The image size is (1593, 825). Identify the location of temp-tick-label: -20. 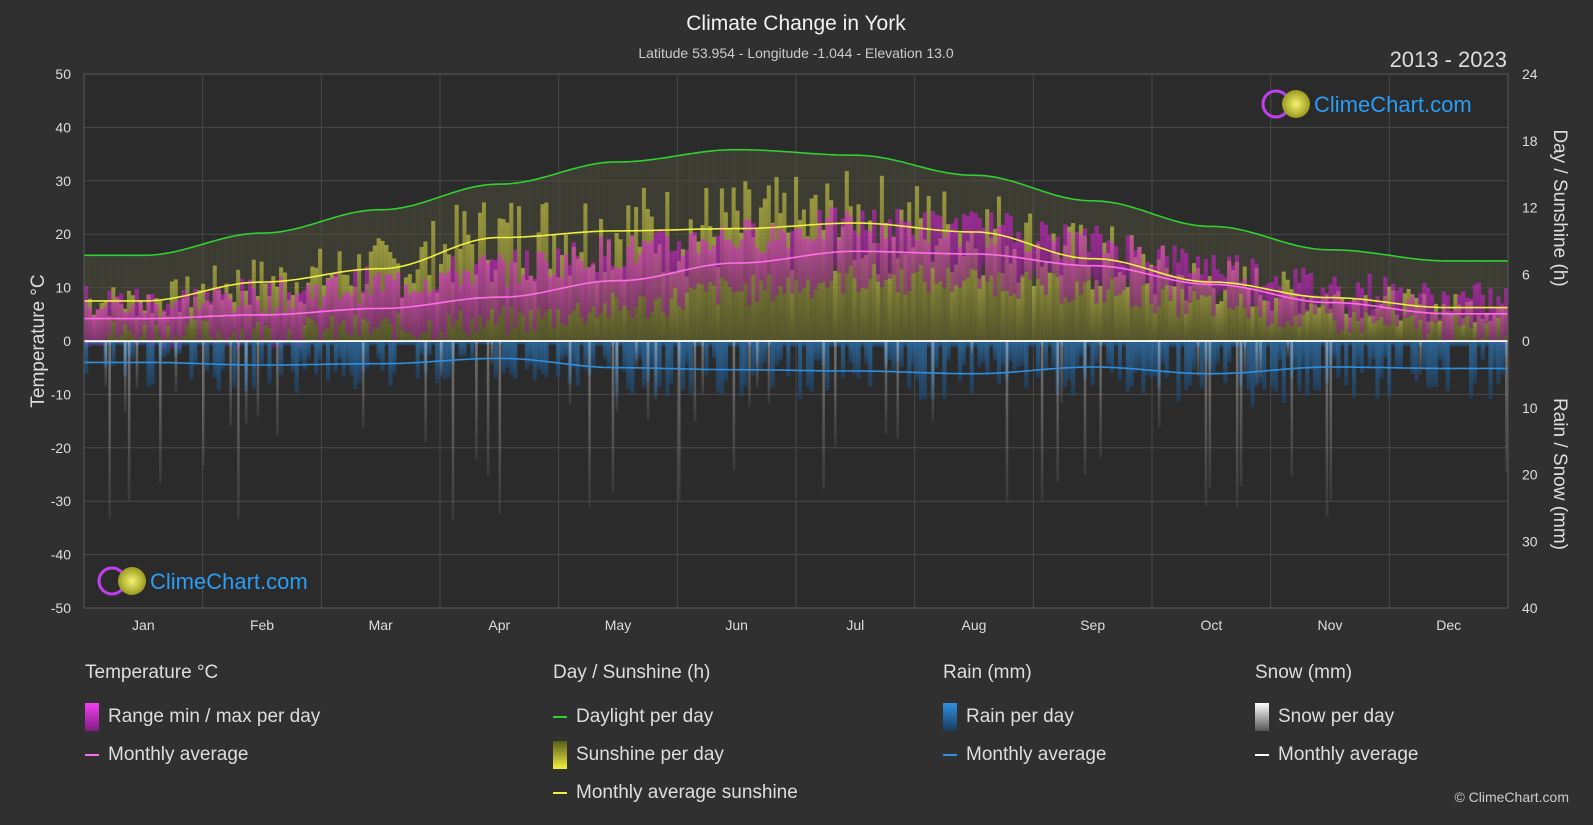
(61, 448).